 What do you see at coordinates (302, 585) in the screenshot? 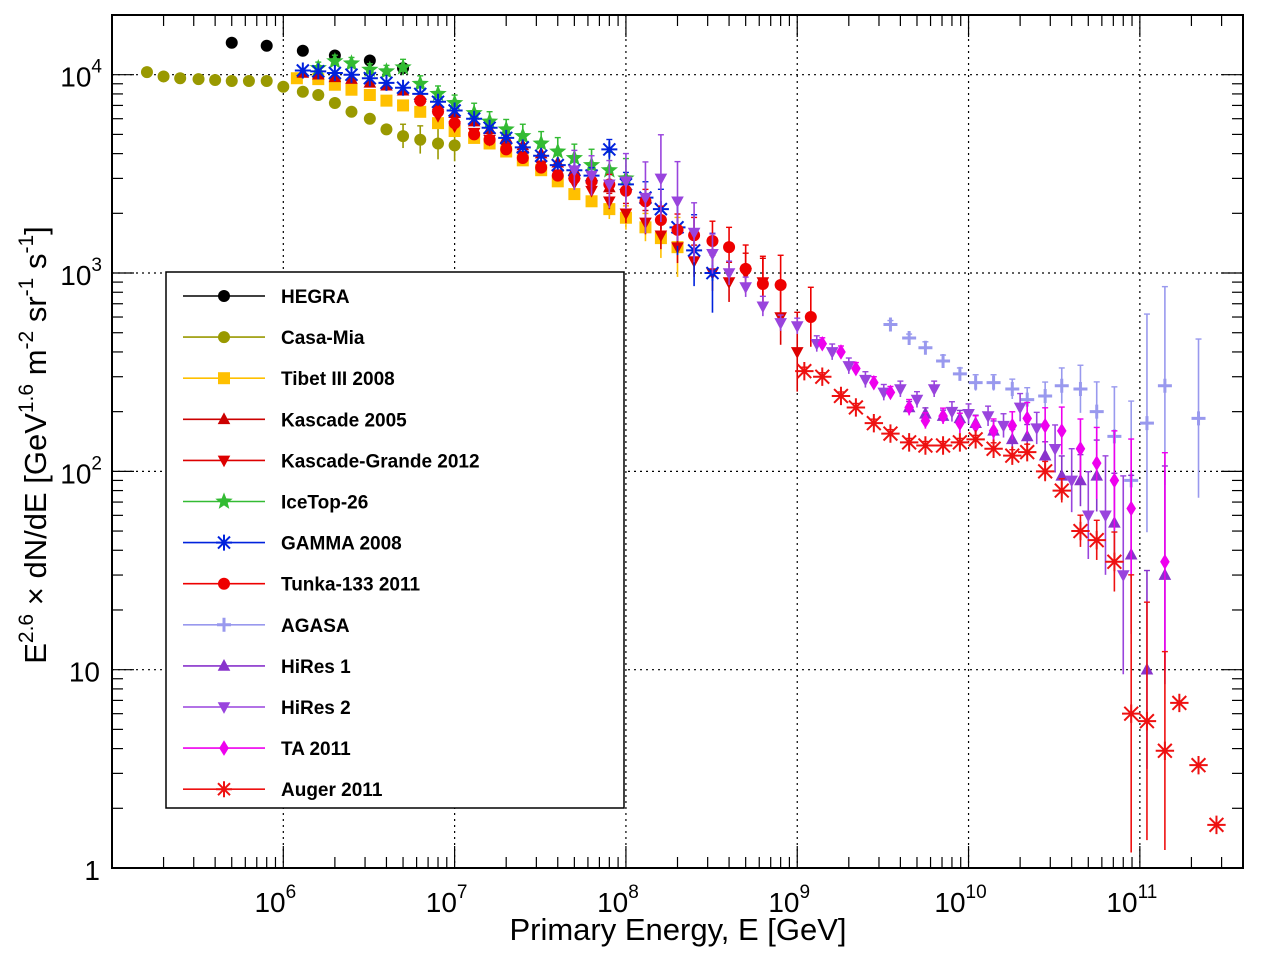
I see `legend-entry: Tunka-133 2011` at bounding box center [302, 585].